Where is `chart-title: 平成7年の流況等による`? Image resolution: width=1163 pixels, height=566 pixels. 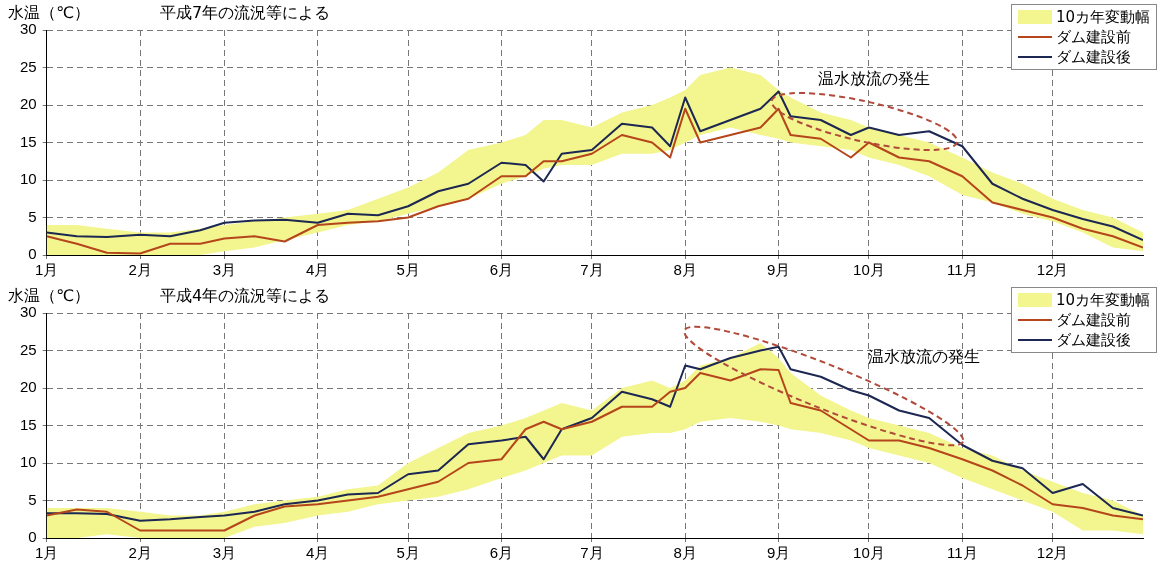 chart-title: 平成7年の流況等による is located at coordinates (245, 13).